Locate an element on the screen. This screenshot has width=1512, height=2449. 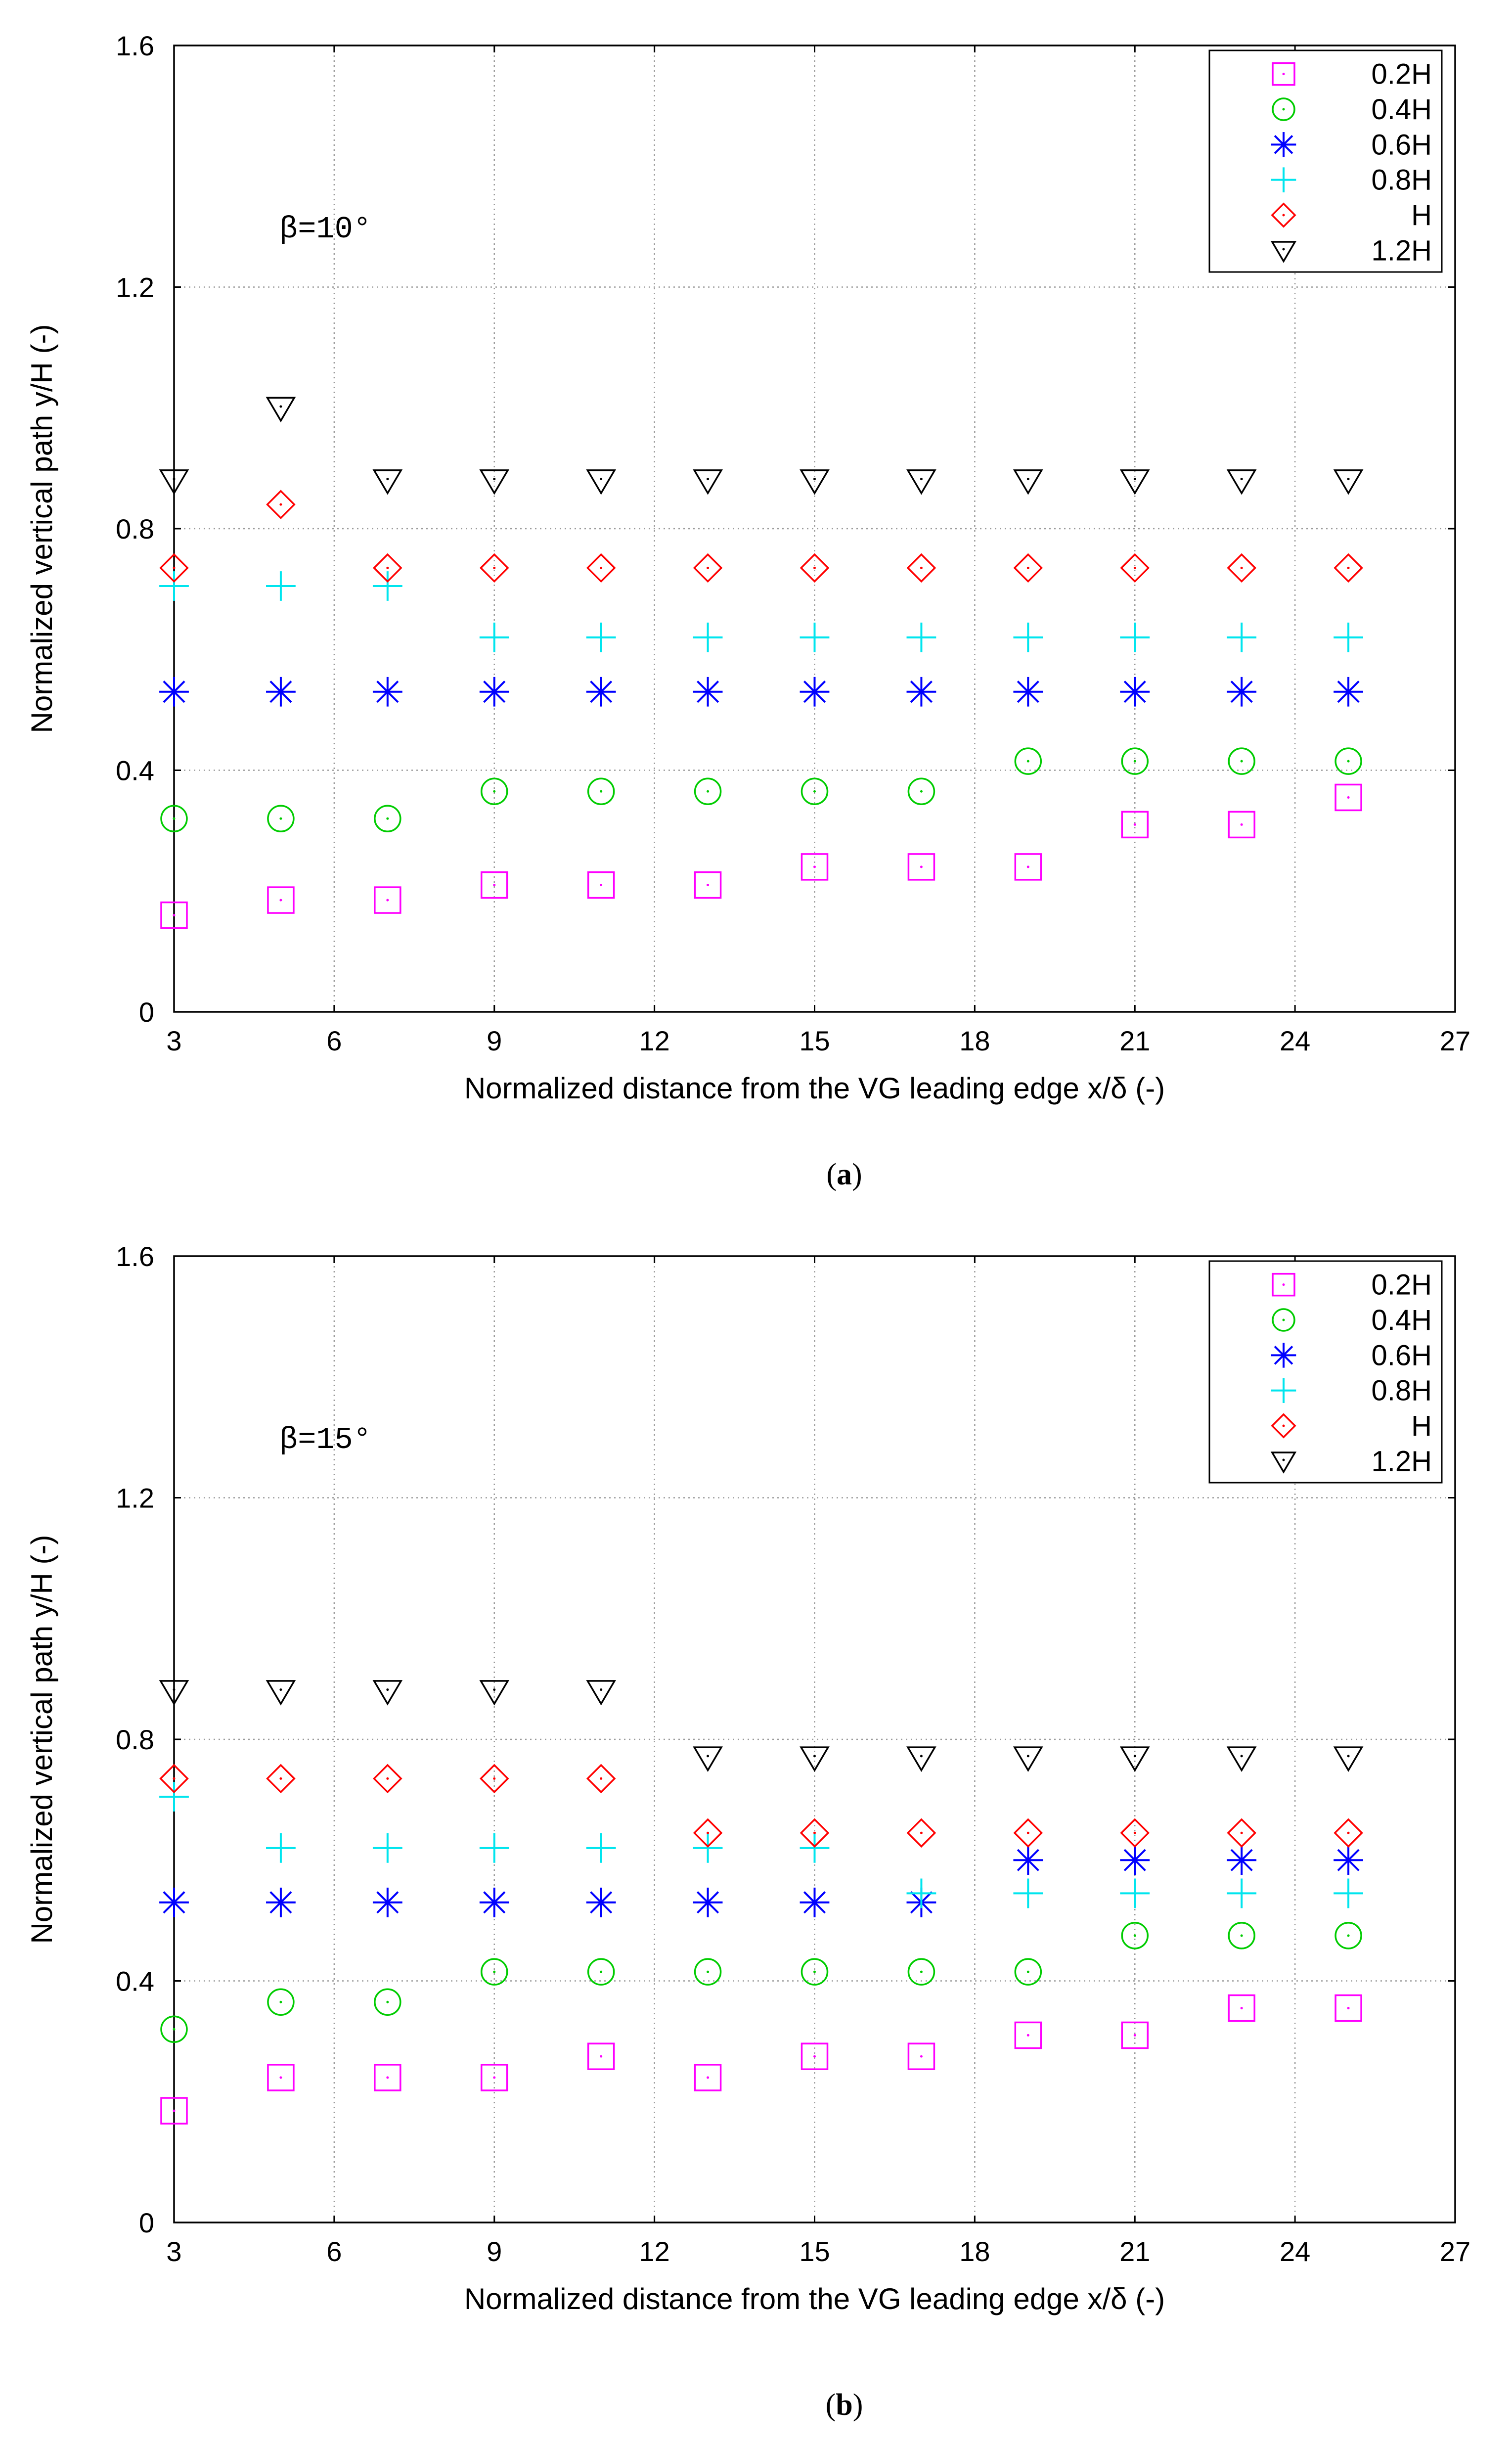
x-tick-label: 3 is located at coordinates (173, 1040).